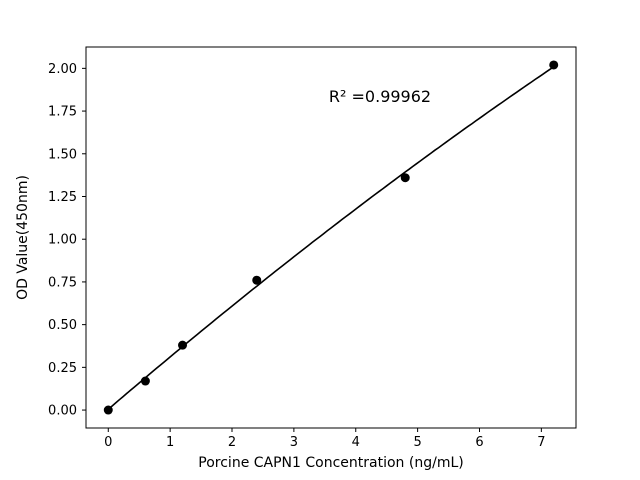  I want to click on y-tick-label: 0.00, so click(62, 411).